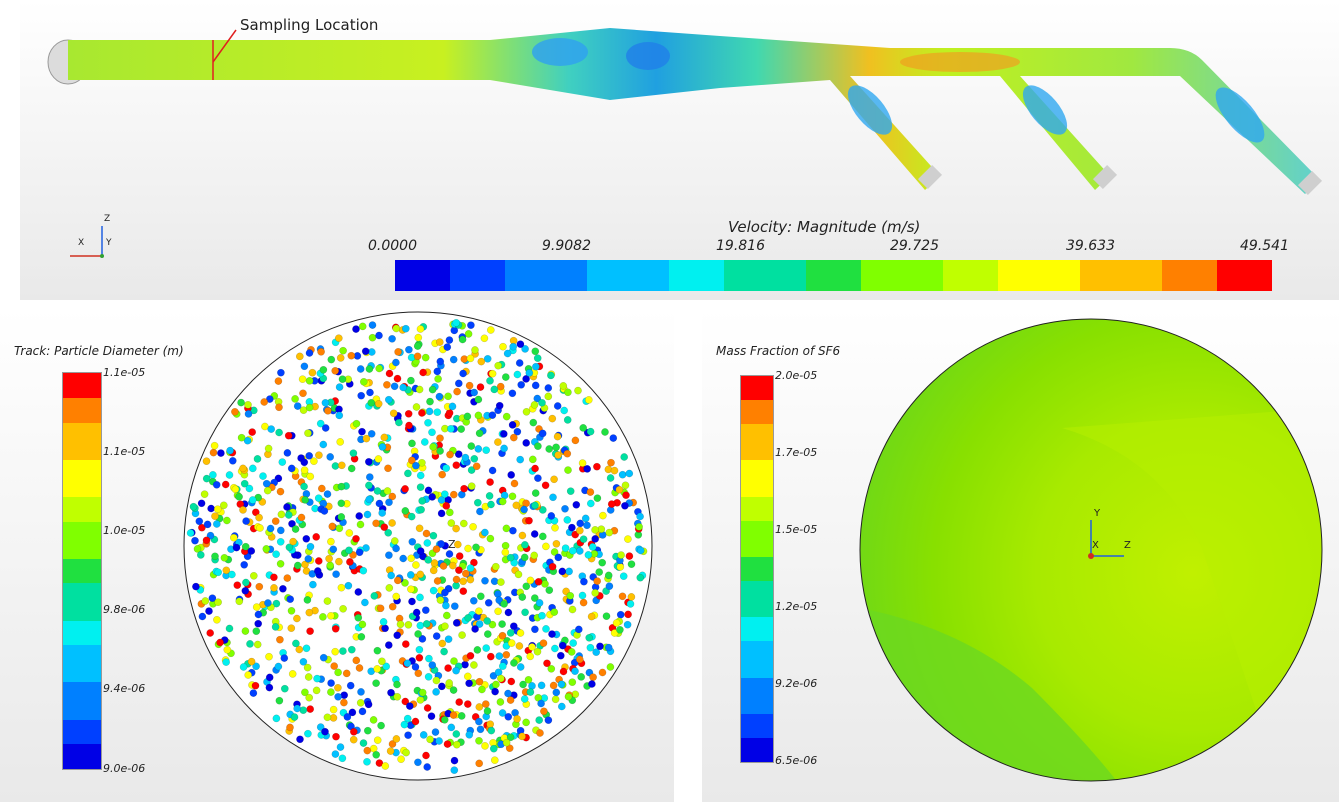  What do you see at coordinates (778, 351) in the screenshot?
I see `sf6-legend-title: Mass Fraction of SF6` at bounding box center [778, 351].